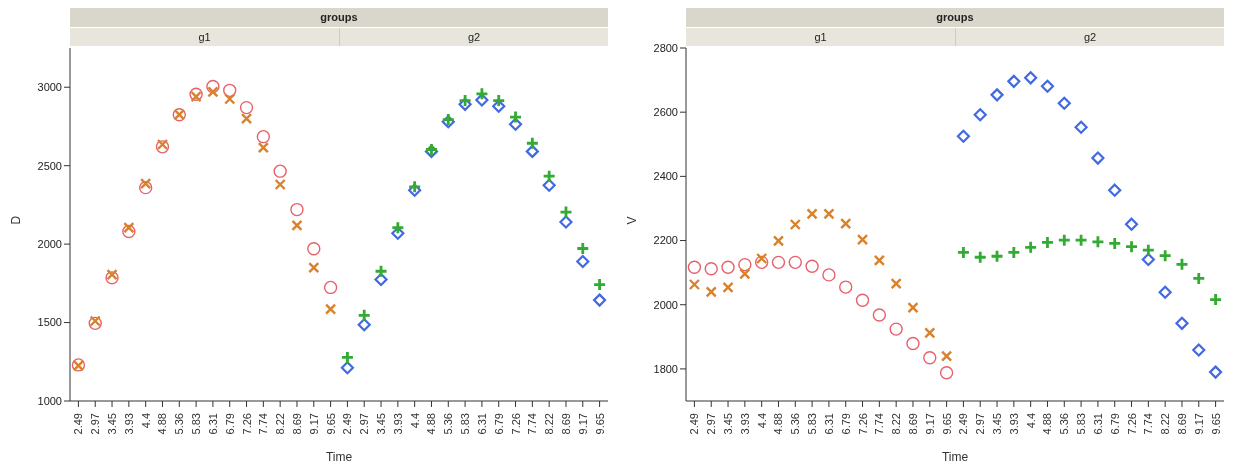 Image resolution: width=1236 pixels, height=473 pixels. Describe the element at coordinates (665, 176) in the screenshot. I see `y-tick-label: 2400` at that location.